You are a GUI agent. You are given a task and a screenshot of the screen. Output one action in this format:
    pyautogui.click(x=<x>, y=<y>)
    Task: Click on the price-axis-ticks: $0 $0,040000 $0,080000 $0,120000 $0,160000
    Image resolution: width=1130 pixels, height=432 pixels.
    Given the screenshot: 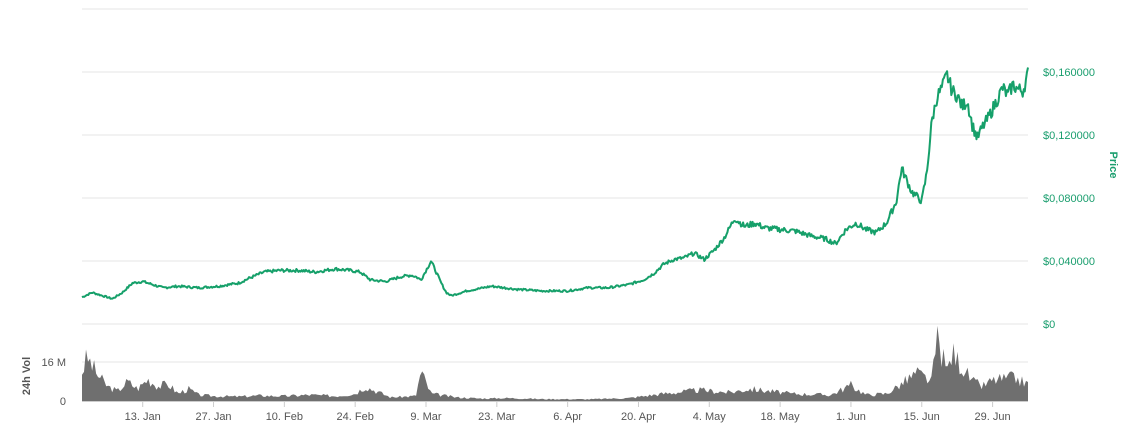 What is the action you would take?
    pyautogui.click(x=1069, y=199)
    